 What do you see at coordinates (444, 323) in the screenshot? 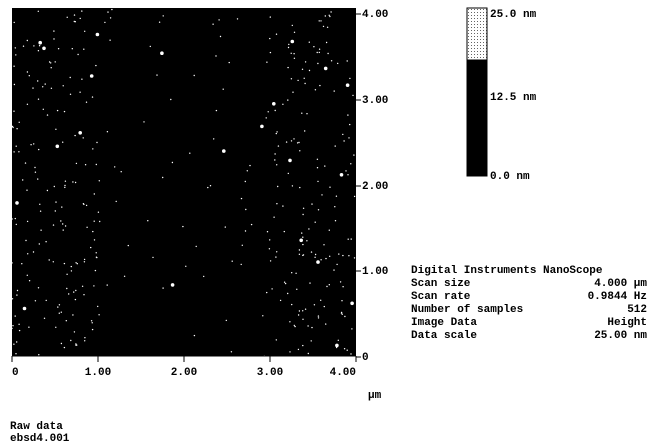
I see `info-label: Image Data` at bounding box center [444, 323].